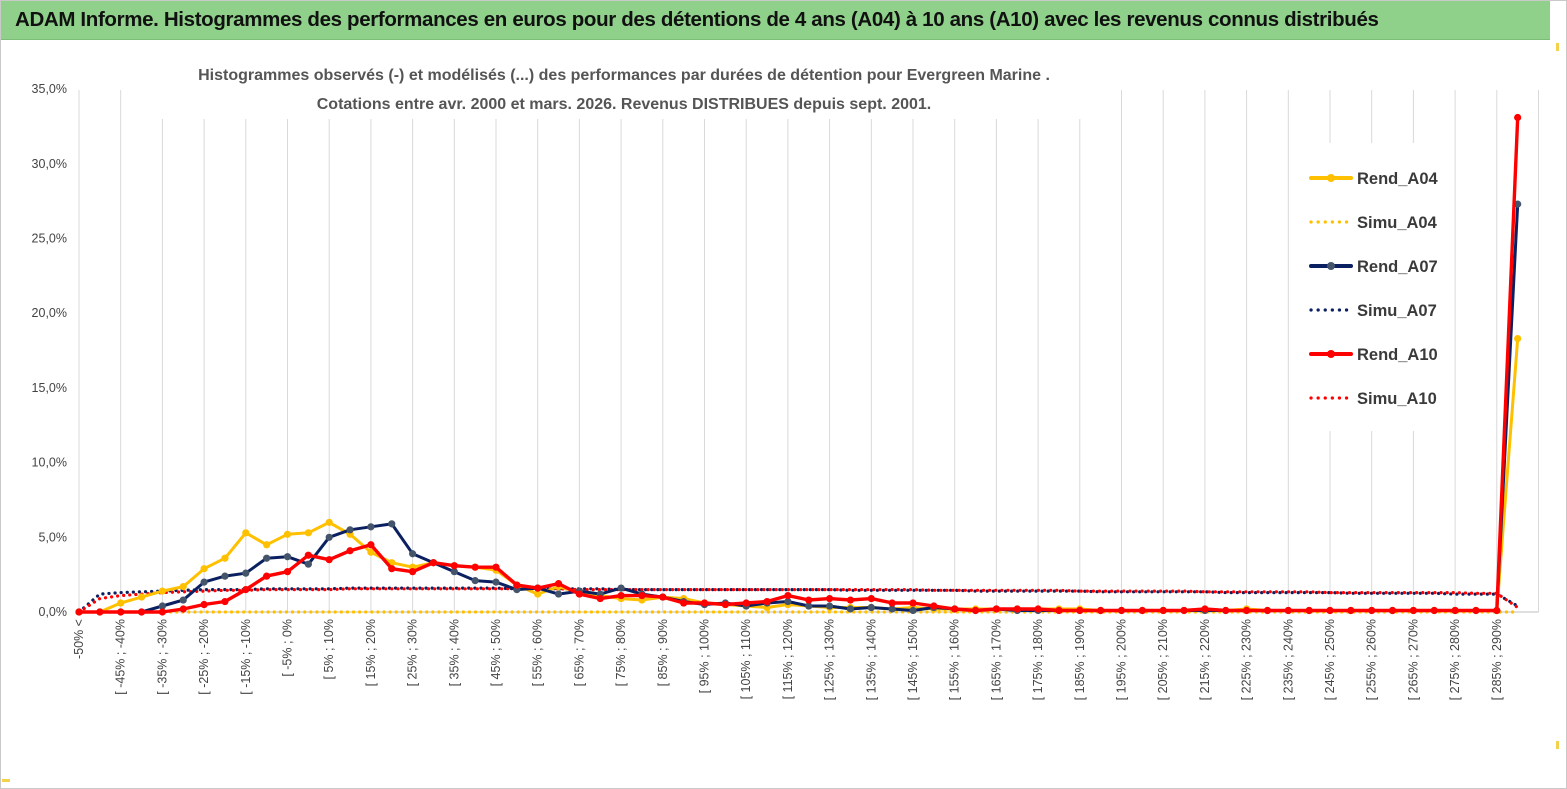 Image resolution: width=1567 pixels, height=789 pixels. I want to click on x-tick-label: [ 245% ; 250%, so click(1330, 659).